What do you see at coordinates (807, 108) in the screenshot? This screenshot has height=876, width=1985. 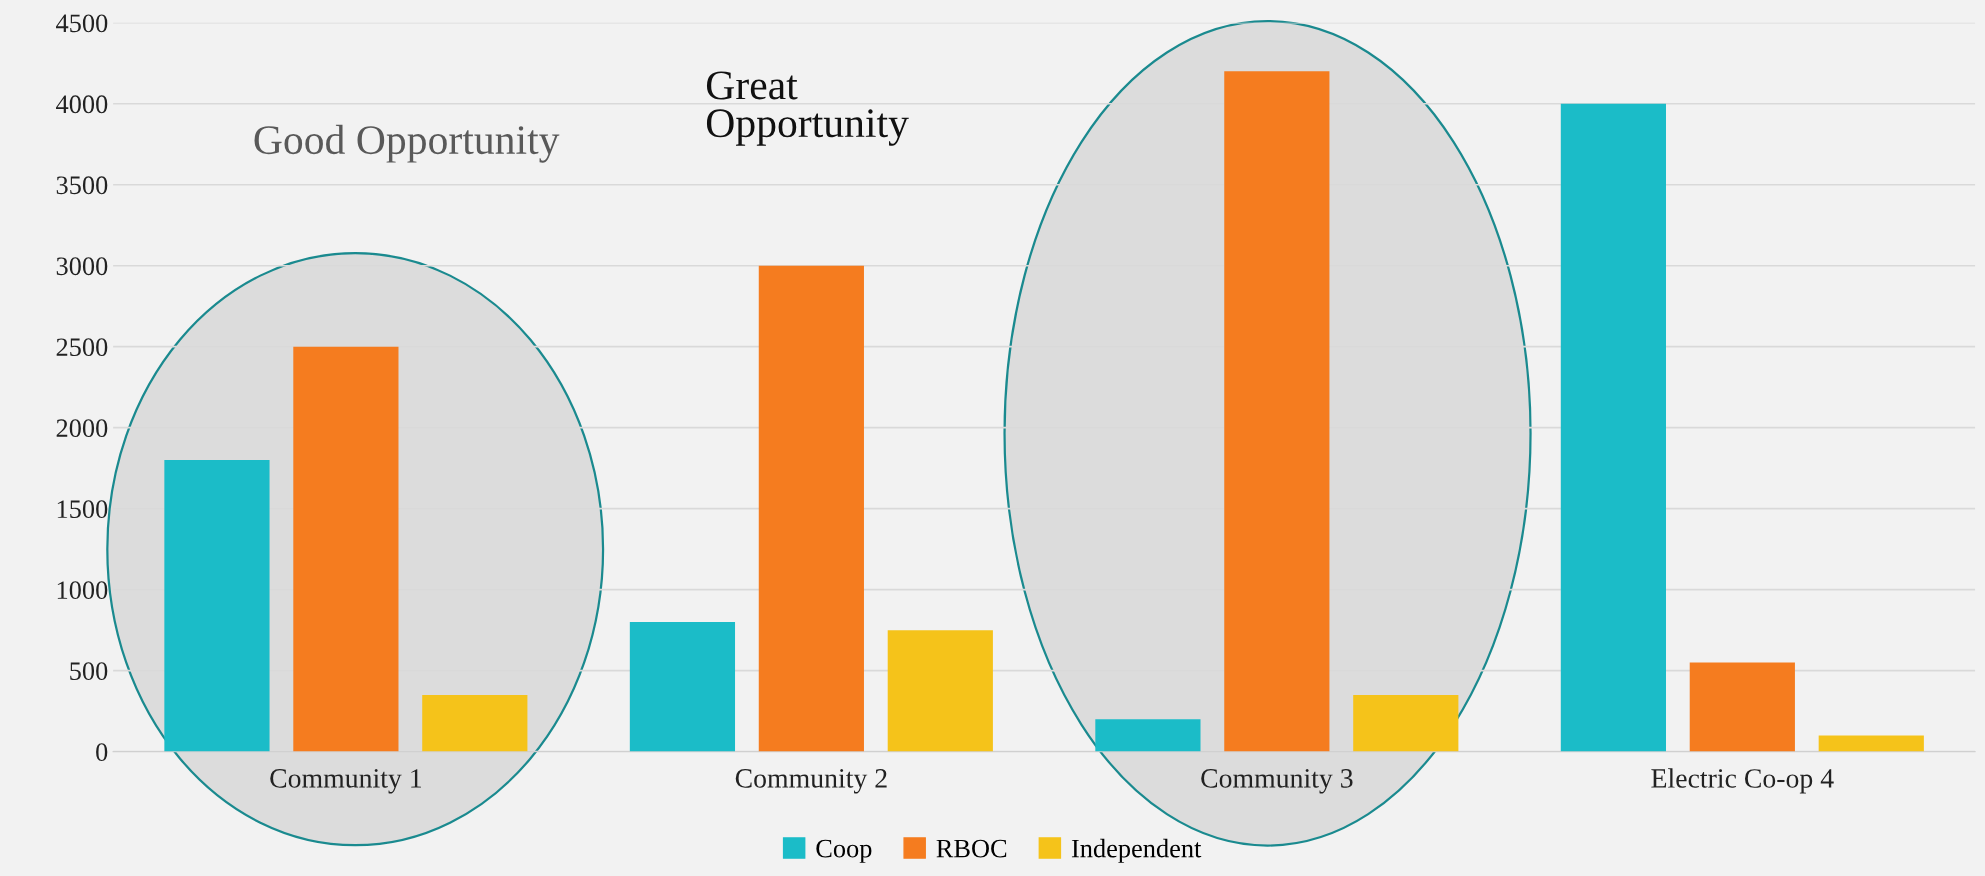 I see `annotation: Great Opportunity` at bounding box center [807, 108].